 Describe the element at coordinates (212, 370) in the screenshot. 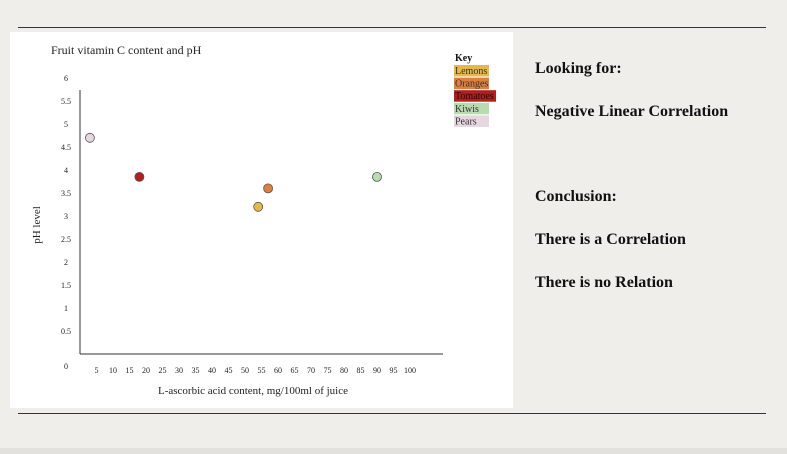

I see `x-tick-label: 40` at that location.